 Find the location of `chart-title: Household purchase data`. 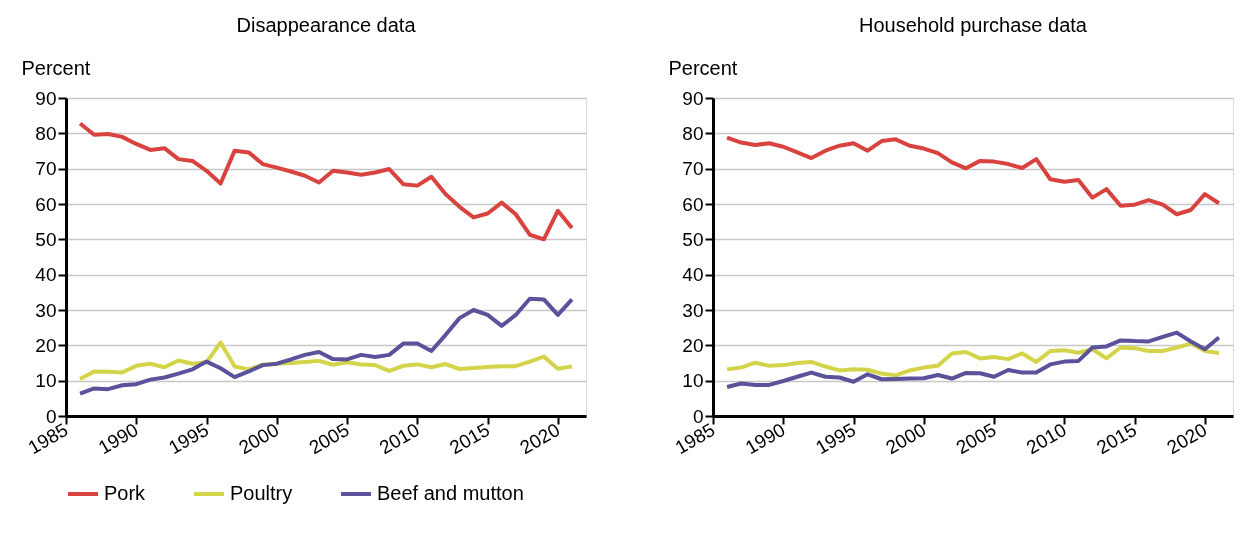

chart-title: Household purchase data is located at coordinates (973, 25).